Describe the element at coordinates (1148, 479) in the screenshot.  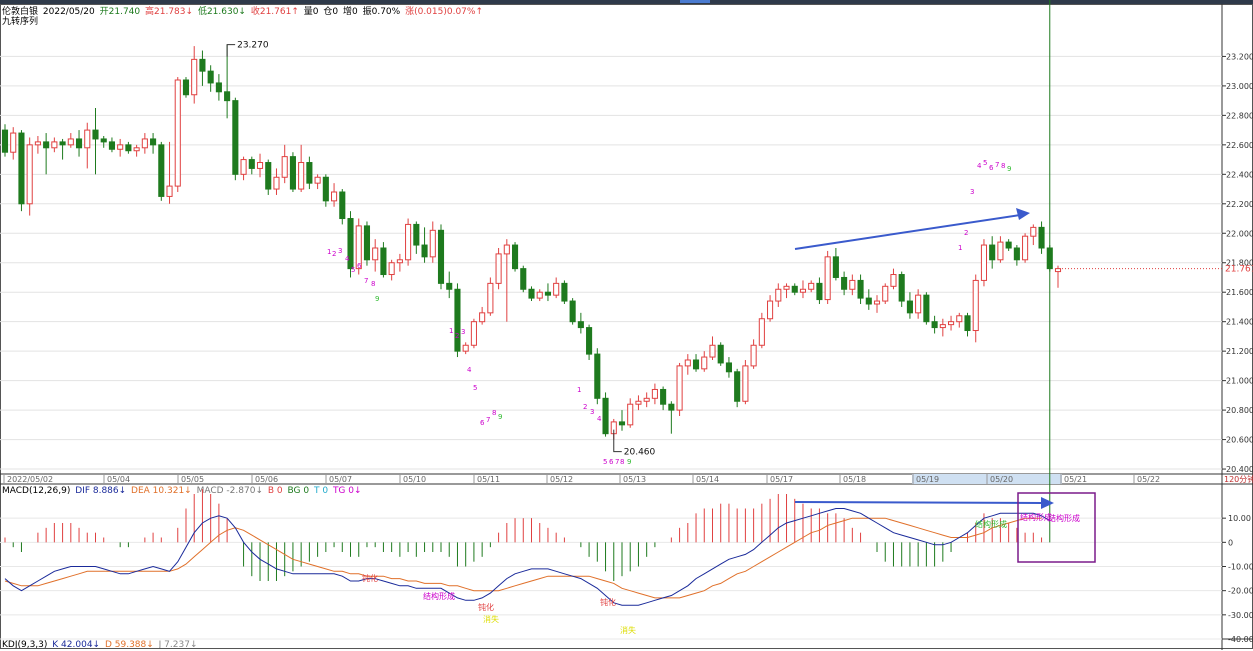
I see `date-tick-label: 05/22` at that location.